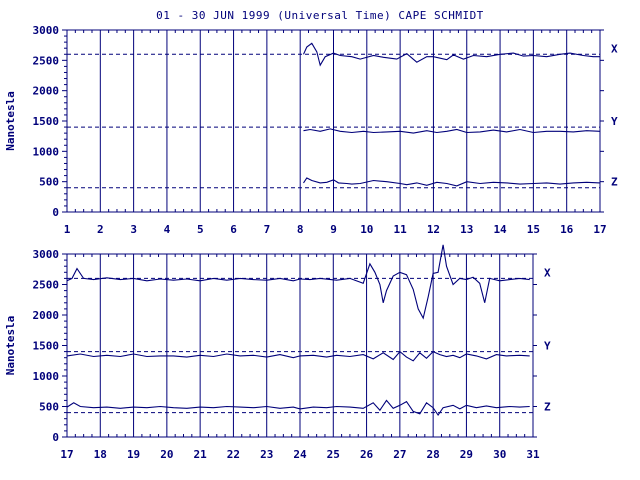 The height and width of the screenshot is (480, 640). What do you see at coordinates (67, 229) in the screenshot?
I see `x-tick-label: 1` at bounding box center [67, 229].